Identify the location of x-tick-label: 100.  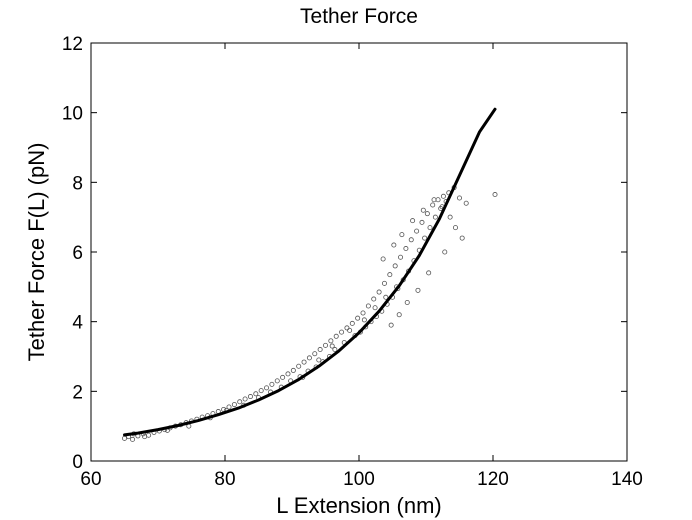
(359, 479).